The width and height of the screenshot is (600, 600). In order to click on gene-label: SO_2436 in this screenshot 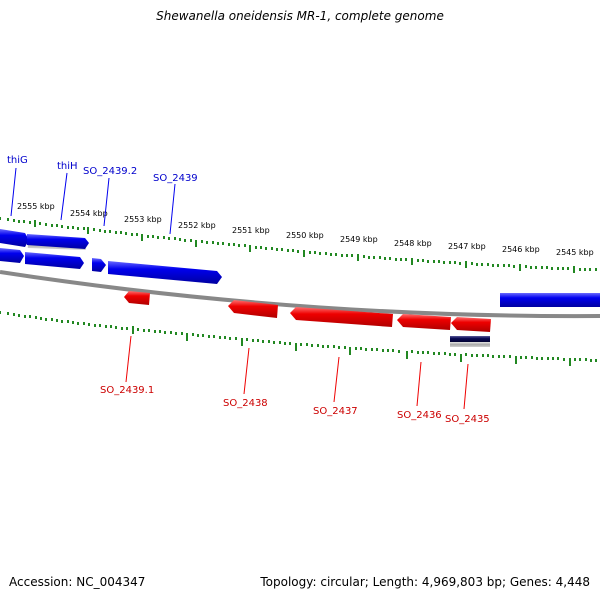, I will do `click(419, 415)`.